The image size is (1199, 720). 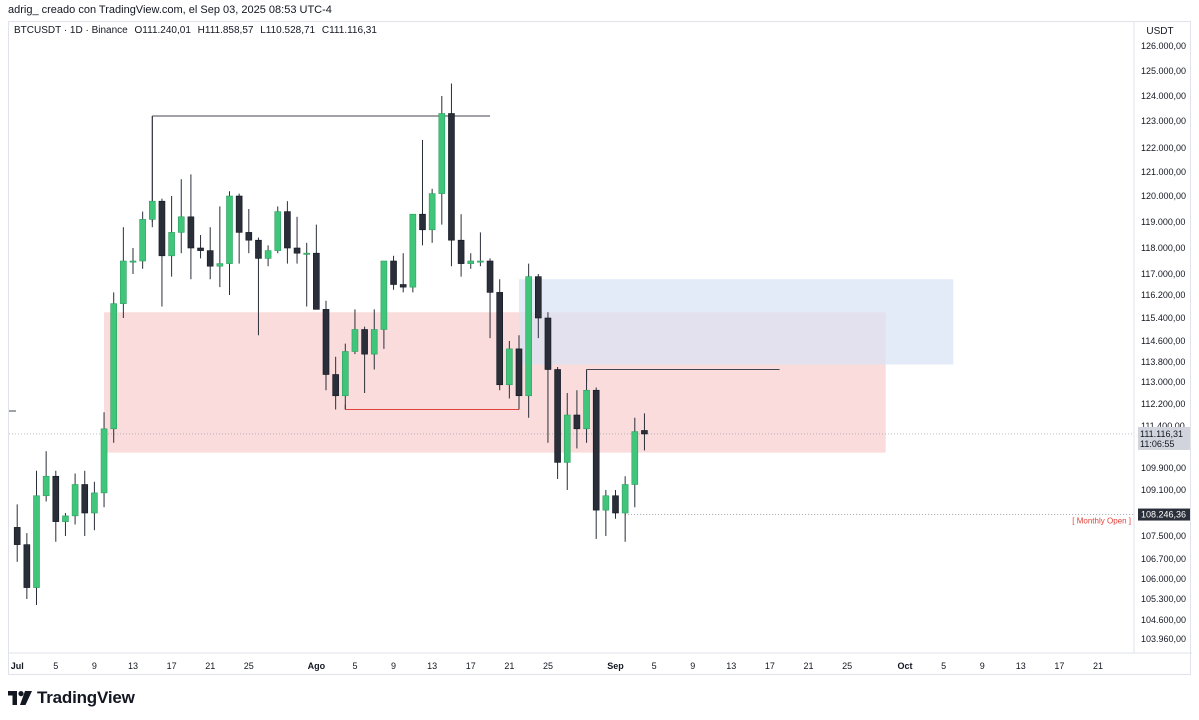 I want to click on price-tick-label: 114.600,00, so click(x=1163, y=341).